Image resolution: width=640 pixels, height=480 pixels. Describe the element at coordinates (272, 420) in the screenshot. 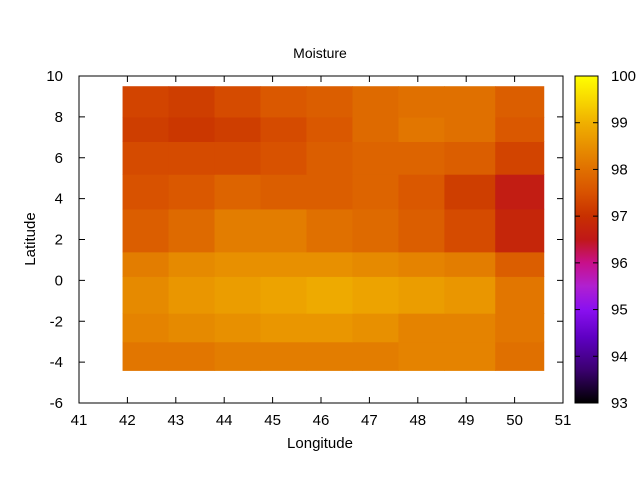

I see `x-tick-label: 45` at that location.